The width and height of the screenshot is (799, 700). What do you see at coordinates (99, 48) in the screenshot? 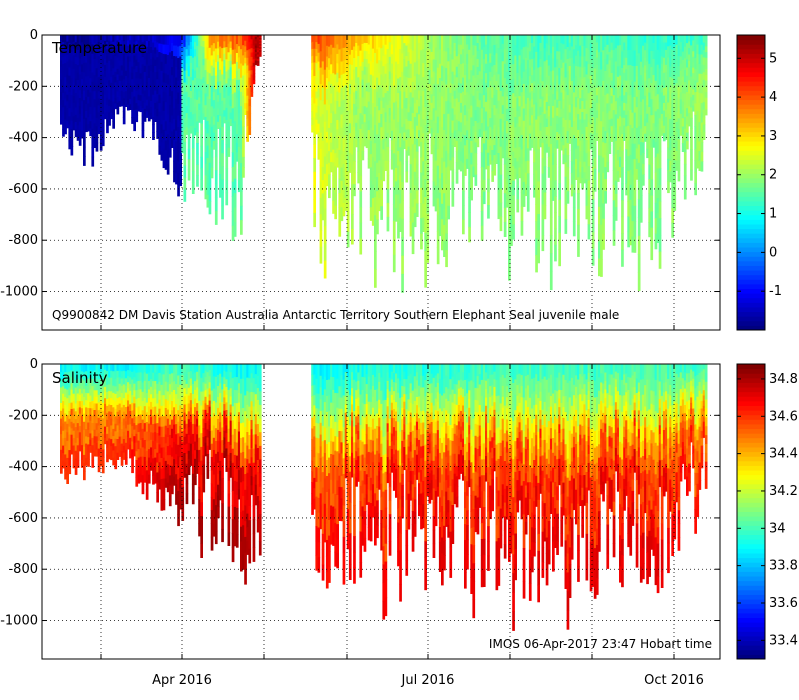
I see `temperature-title: Temperature` at bounding box center [99, 48].